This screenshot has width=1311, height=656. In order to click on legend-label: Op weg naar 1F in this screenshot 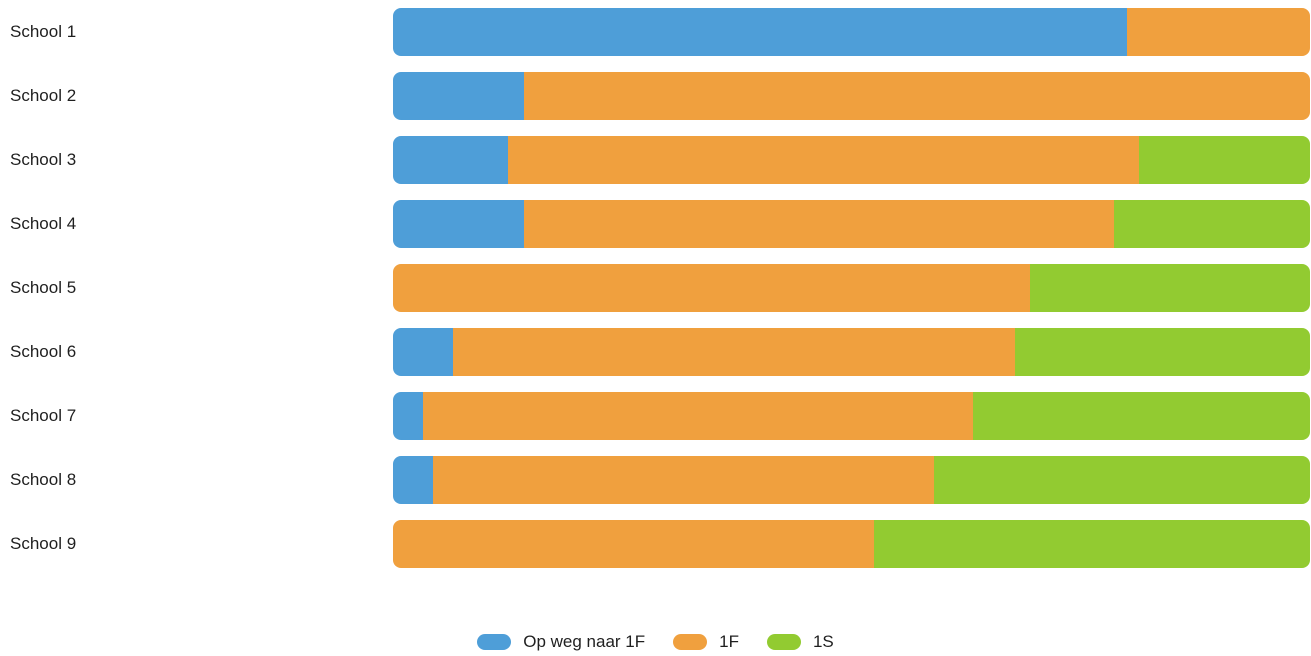, I will do `click(584, 641)`.